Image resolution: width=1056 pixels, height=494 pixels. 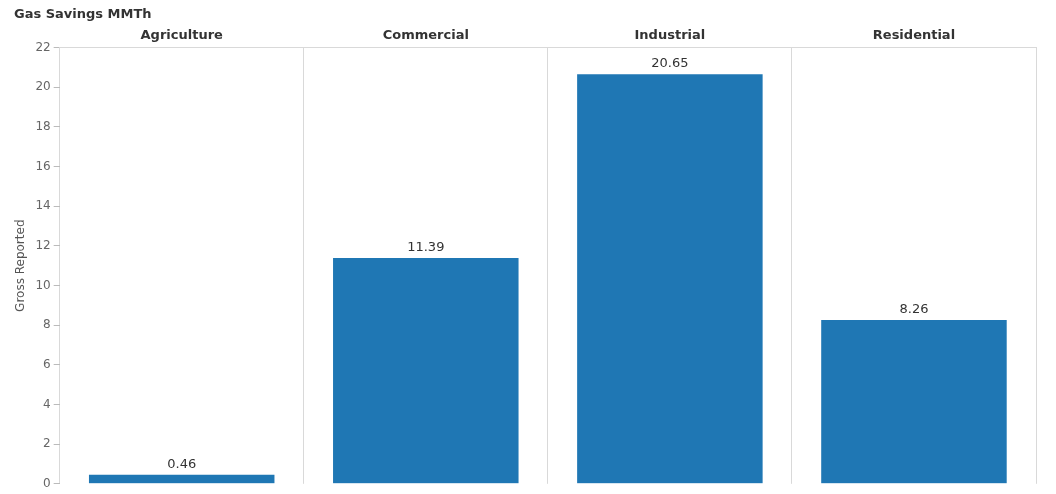 What do you see at coordinates (47, 324) in the screenshot?
I see `y-tick-label: 8` at bounding box center [47, 324].